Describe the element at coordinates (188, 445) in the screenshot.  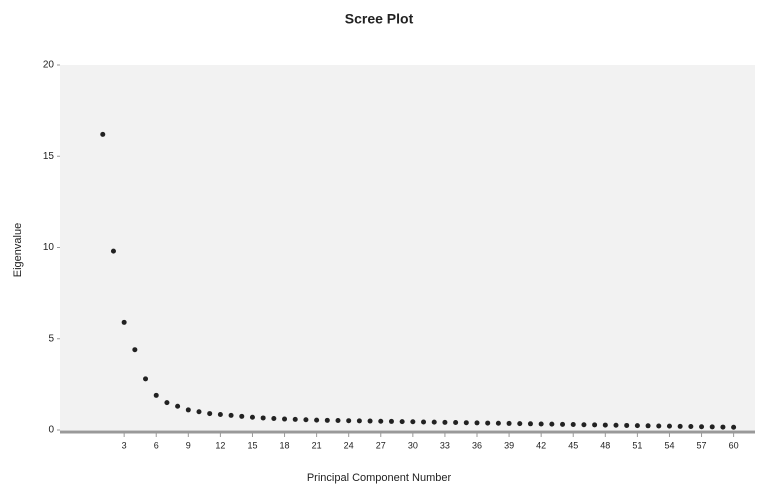
I see `x-tick-label: 9` at that location.